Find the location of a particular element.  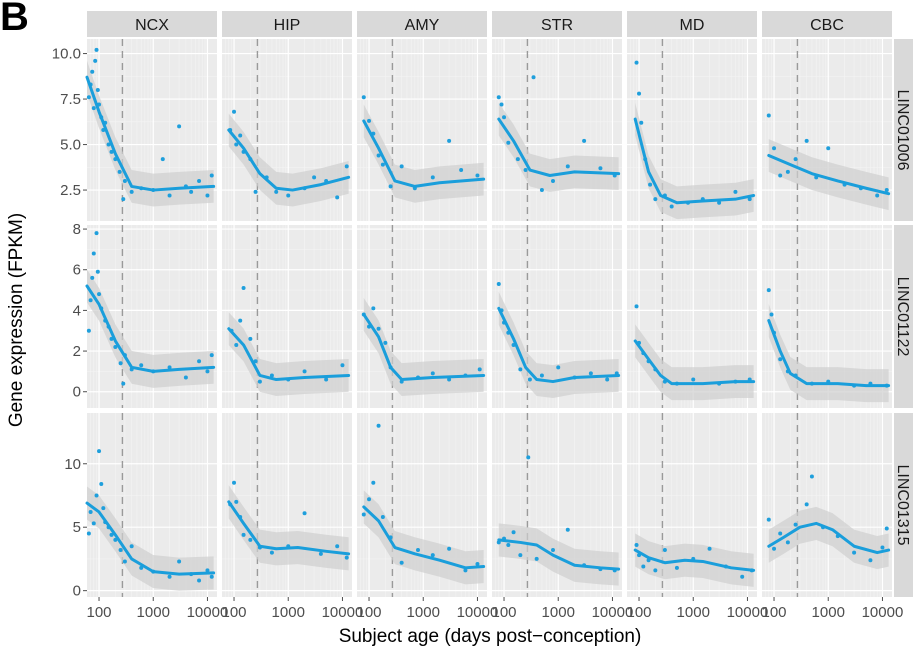

y-tick-label: 8 is located at coordinates (77, 229).